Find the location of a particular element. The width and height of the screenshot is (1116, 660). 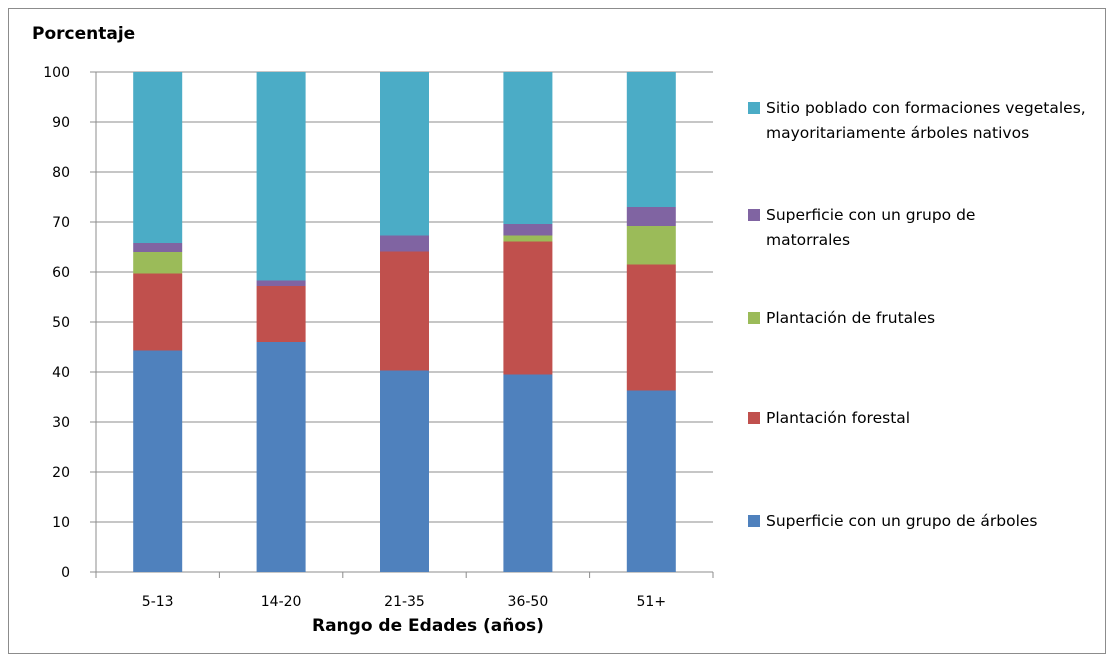

legend-item-frutales: Plantación de frutales is located at coordinates (927, 318).